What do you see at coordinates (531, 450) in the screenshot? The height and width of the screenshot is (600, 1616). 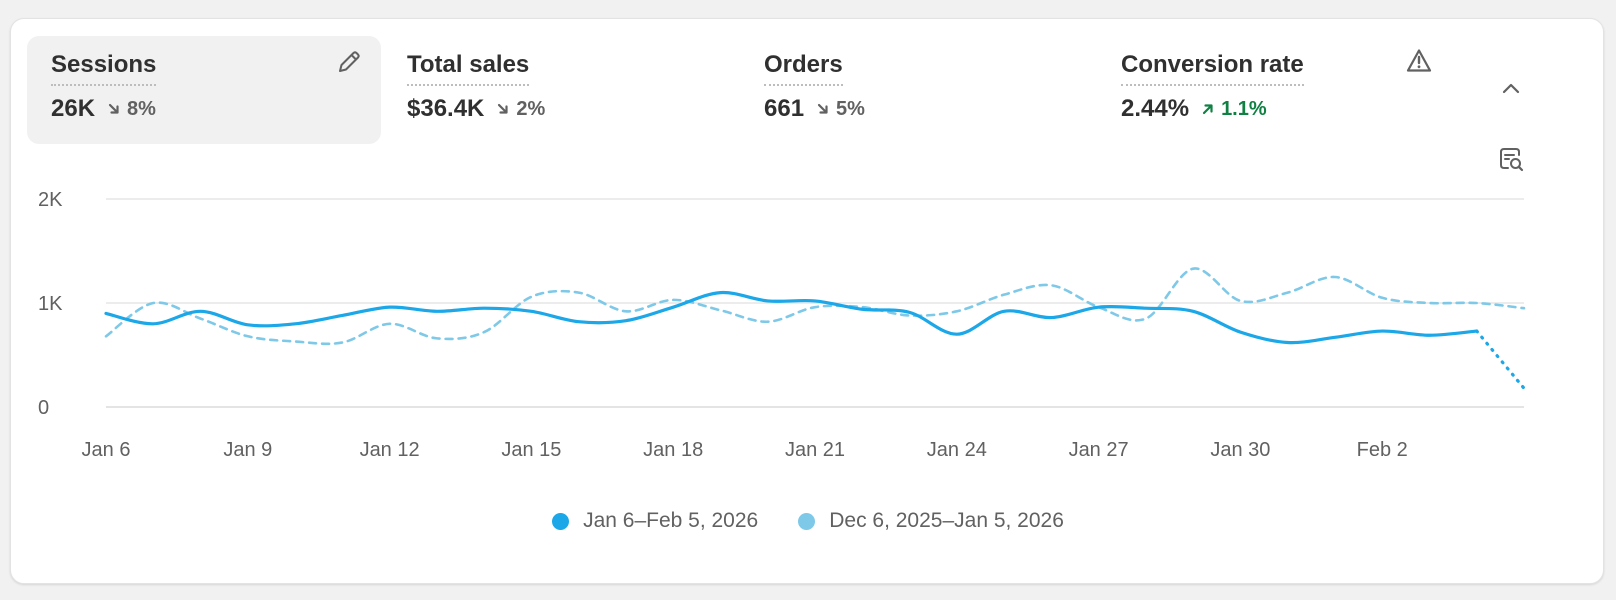 I see `x-tick-label: Jan 15` at bounding box center [531, 450].